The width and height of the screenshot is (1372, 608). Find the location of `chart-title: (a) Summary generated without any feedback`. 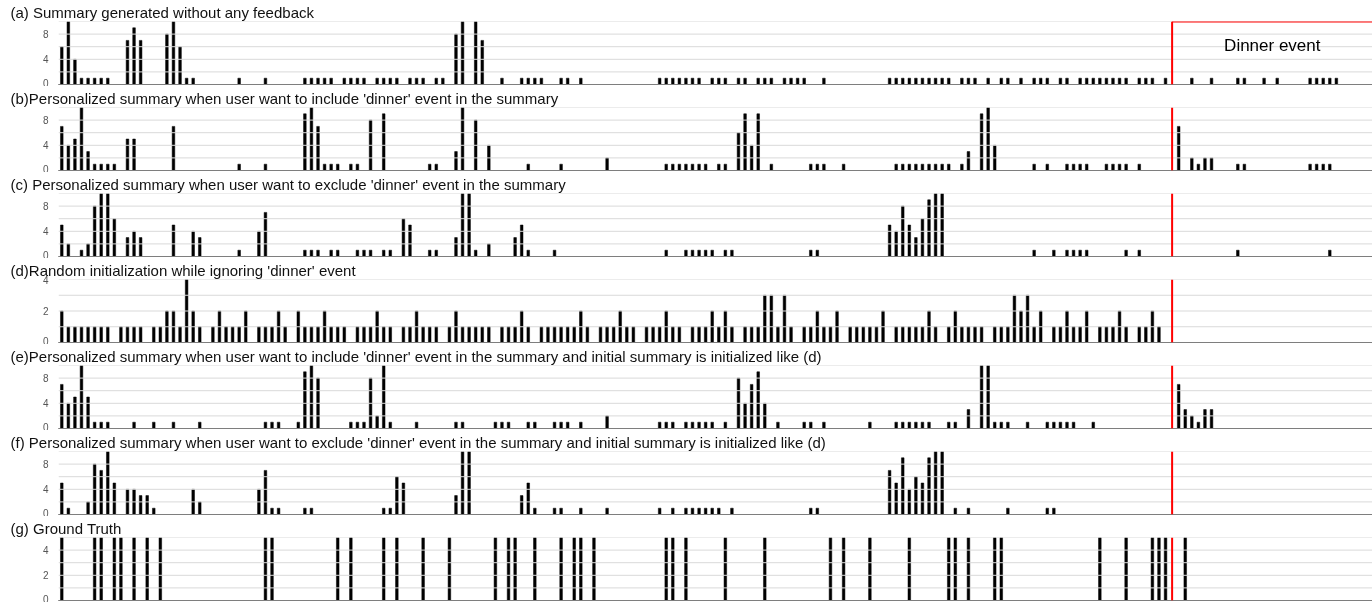

chart-title: (a) Summary generated without any feedback is located at coordinates (162, 12).